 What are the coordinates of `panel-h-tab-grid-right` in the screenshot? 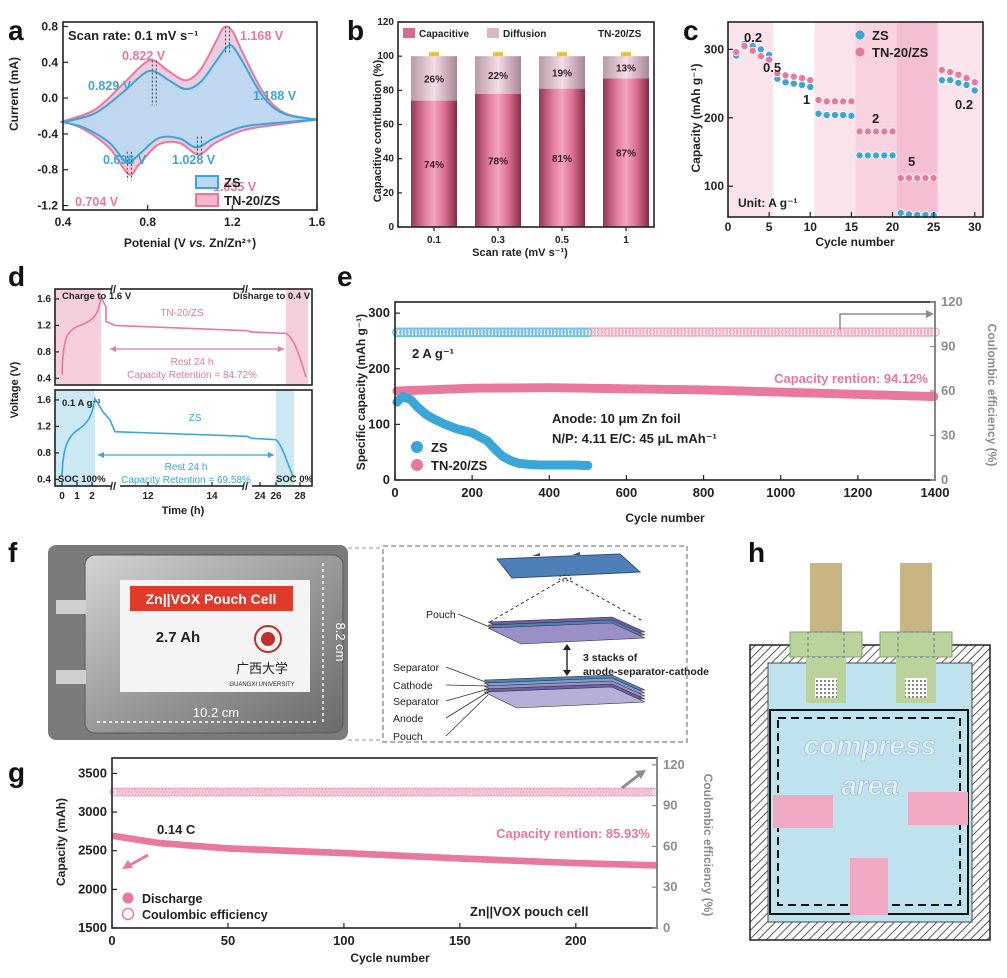 It's located at (916, 688).